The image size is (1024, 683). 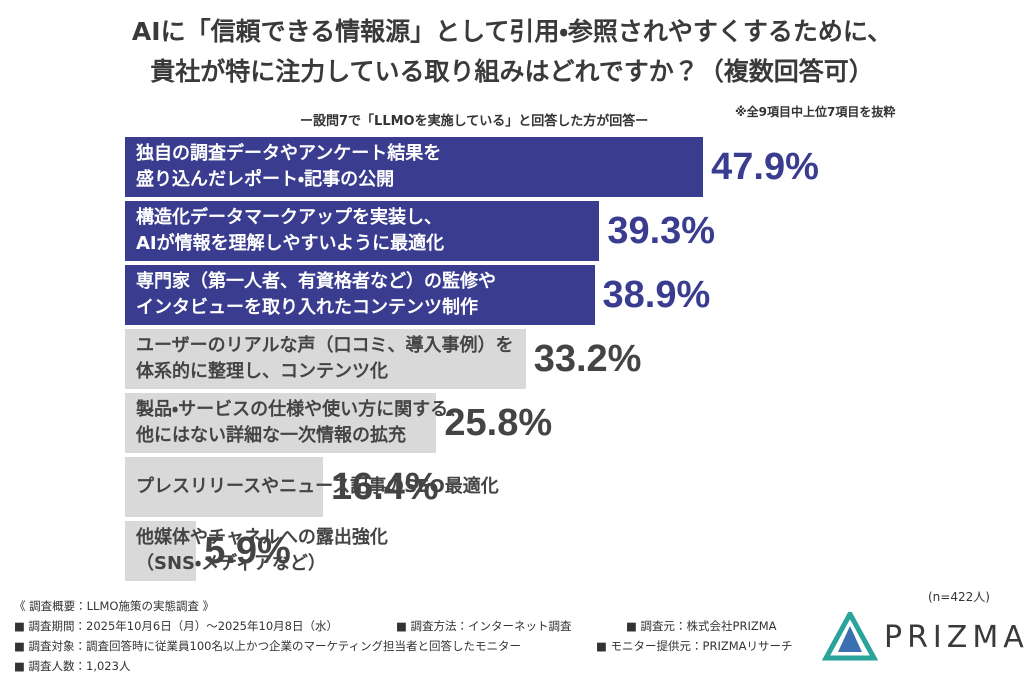 What do you see at coordinates (954, 637) in the screenshot?
I see `logo-text: PRIZMA` at bounding box center [954, 637].